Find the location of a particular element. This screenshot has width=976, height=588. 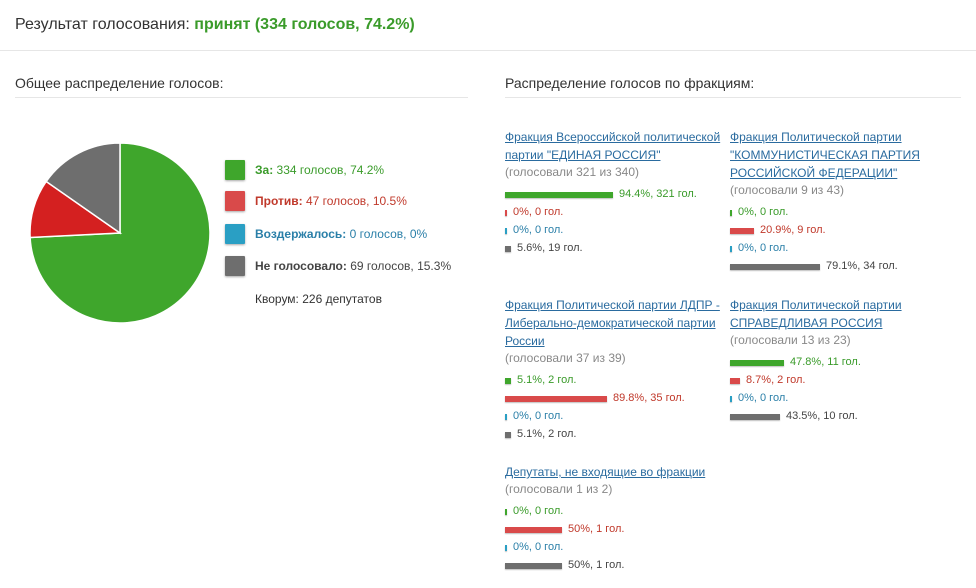

vote-row-against: 0%, 0 гол. is located at coordinates (617, 214).